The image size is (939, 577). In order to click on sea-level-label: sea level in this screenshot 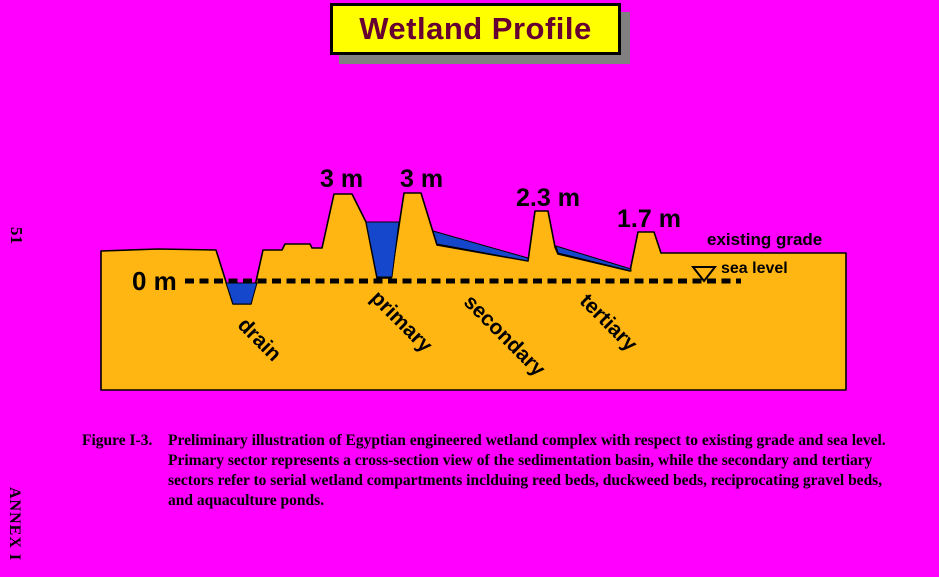, I will do `click(754, 268)`.